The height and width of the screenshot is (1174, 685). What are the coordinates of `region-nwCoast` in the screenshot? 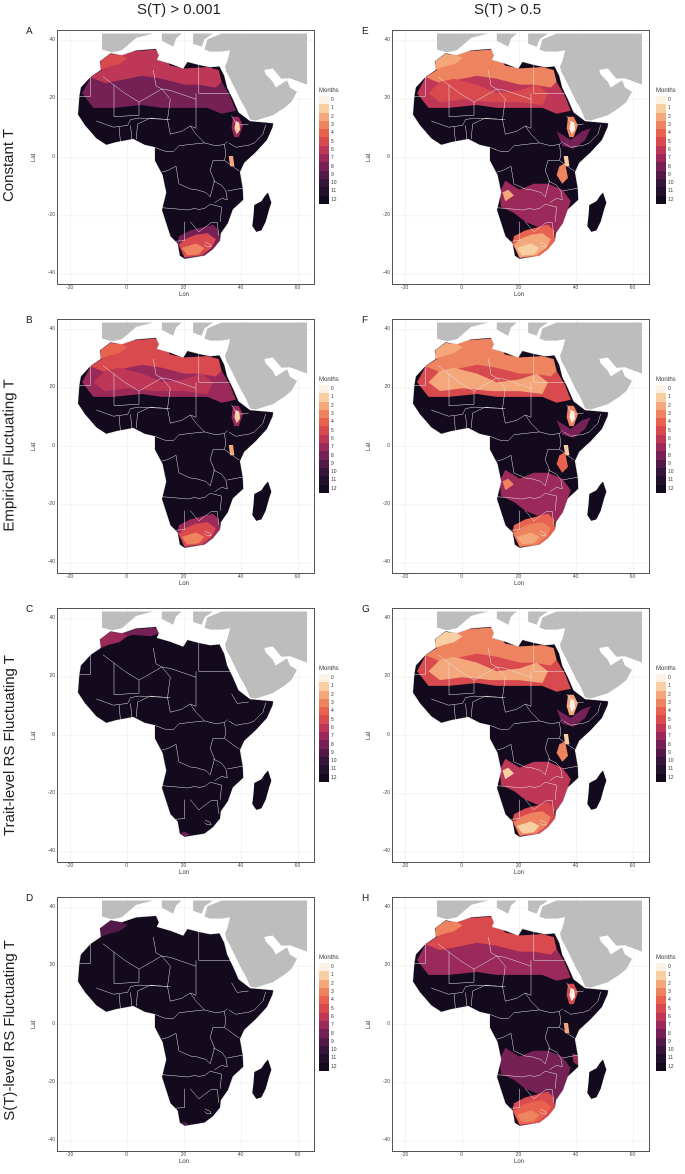 It's located at (449, 639).